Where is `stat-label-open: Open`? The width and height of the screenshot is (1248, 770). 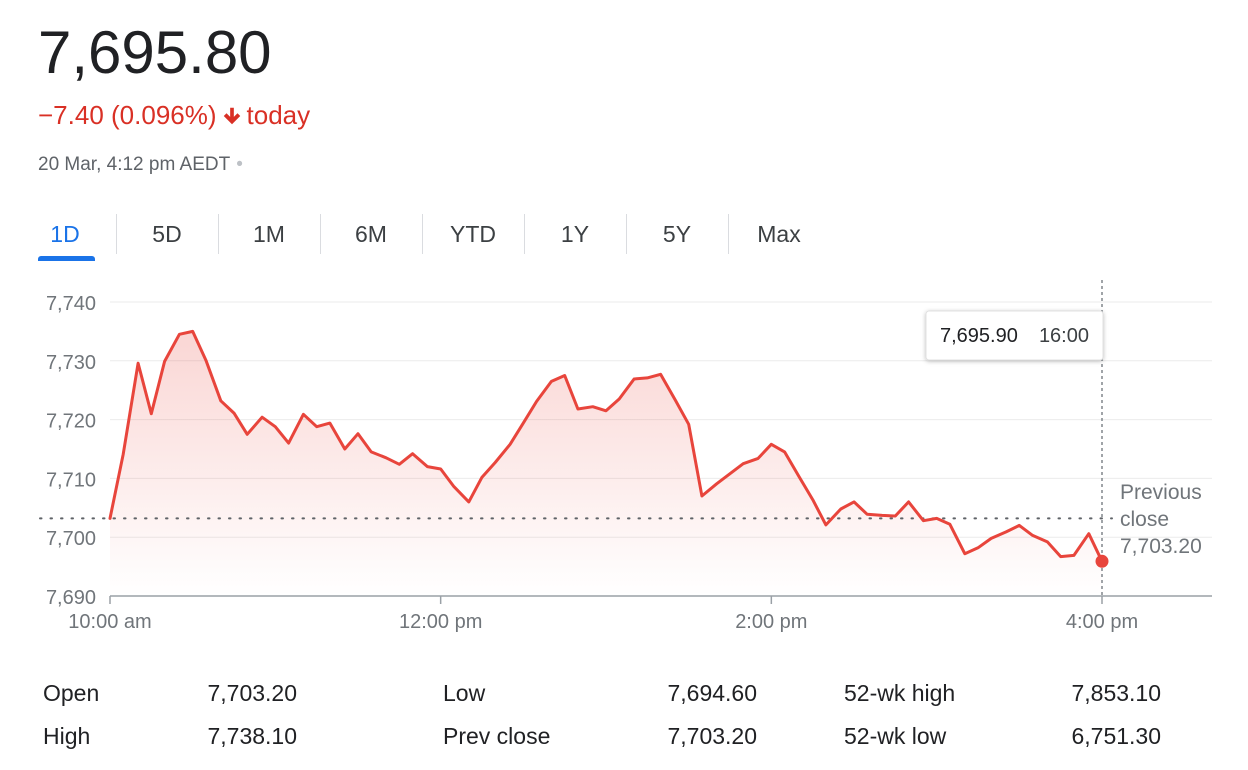 stat-label-open: Open is located at coordinates (71, 693).